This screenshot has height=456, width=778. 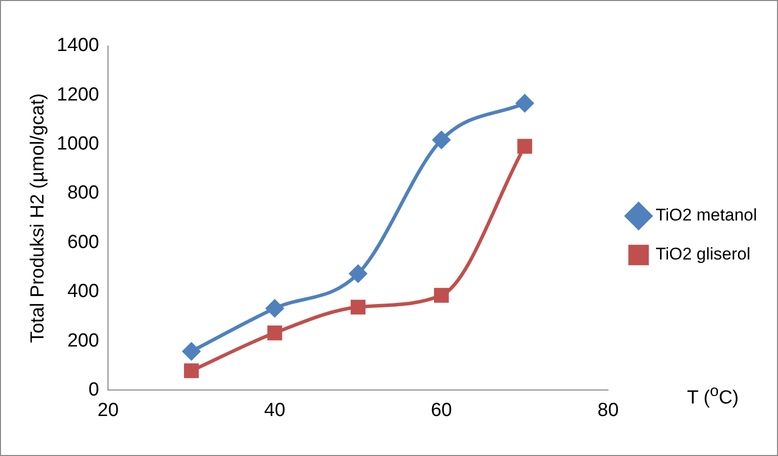 I want to click on x-tick-label: 80, so click(x=608, y=410).